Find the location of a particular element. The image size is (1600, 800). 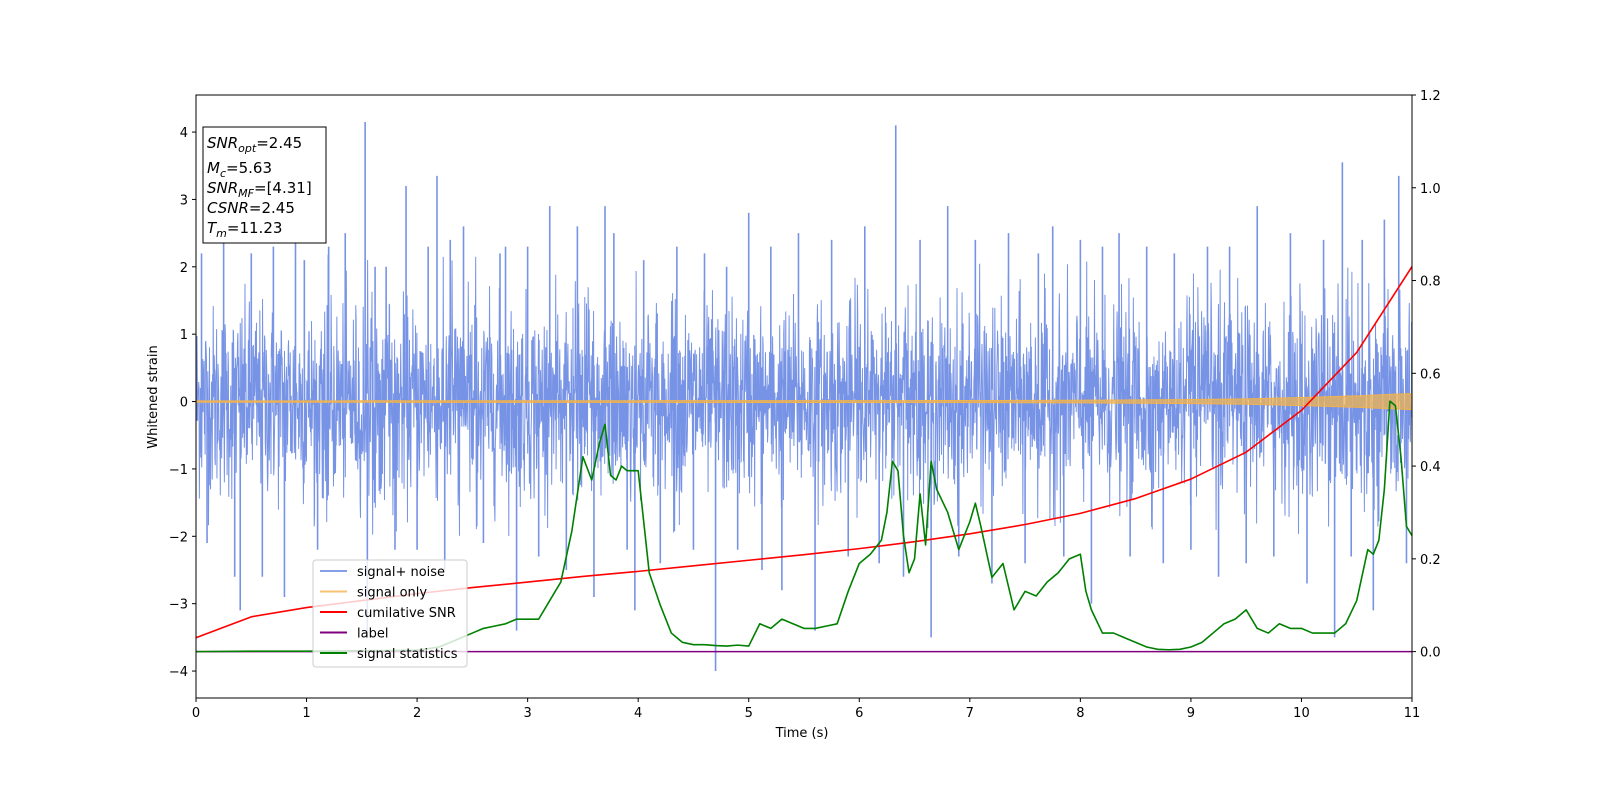

y-right-tick-label: 0.6 is located at coordinates (1430, 374).